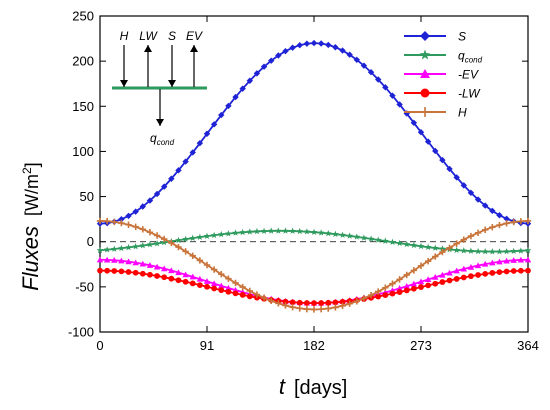  What do you see at coordinates (87, 196) in the screenshot?
I see `y-tick-label: 50` at bounding box center [87, 196].